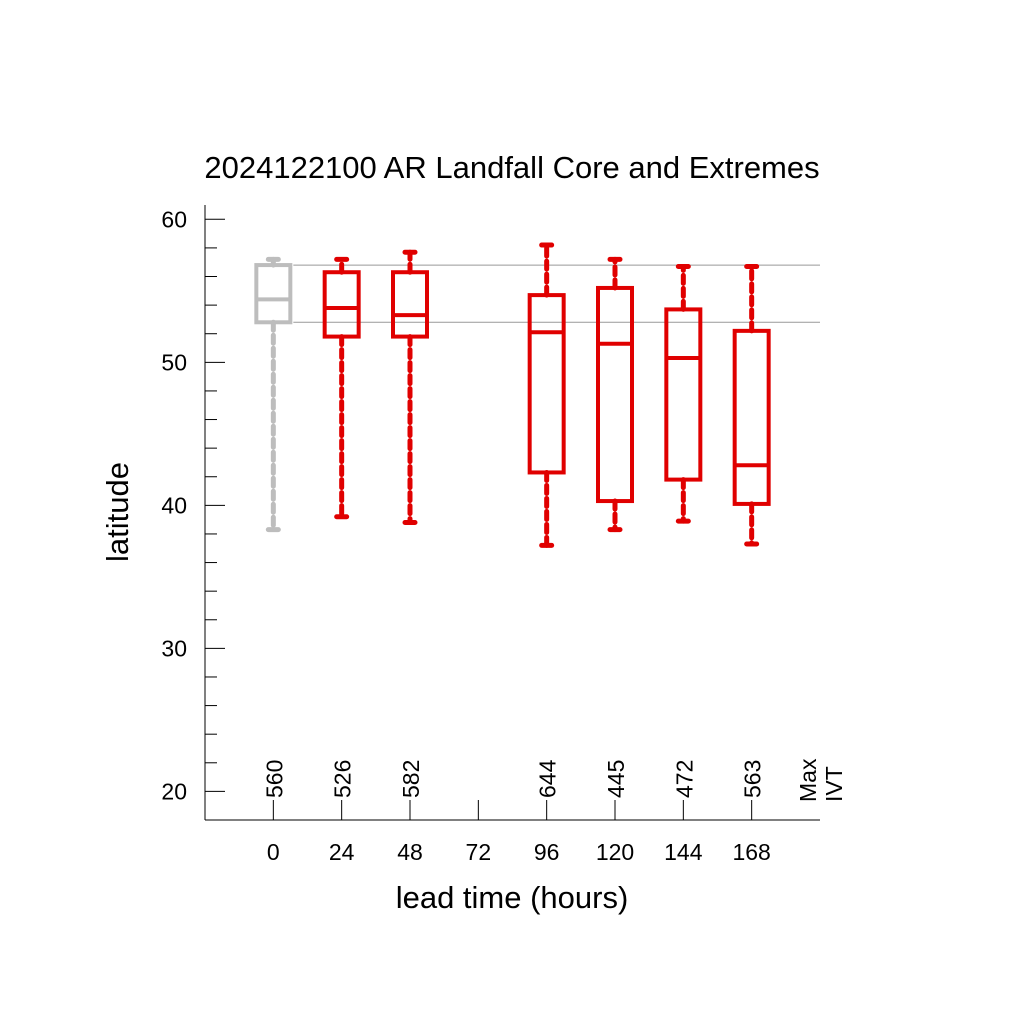 This screenshot has width=1024, height=1024. What do you see at coordinates (753, 779) in the screenshot?
I see `max-ivt-label: 563` at bounding box center [753, 779].